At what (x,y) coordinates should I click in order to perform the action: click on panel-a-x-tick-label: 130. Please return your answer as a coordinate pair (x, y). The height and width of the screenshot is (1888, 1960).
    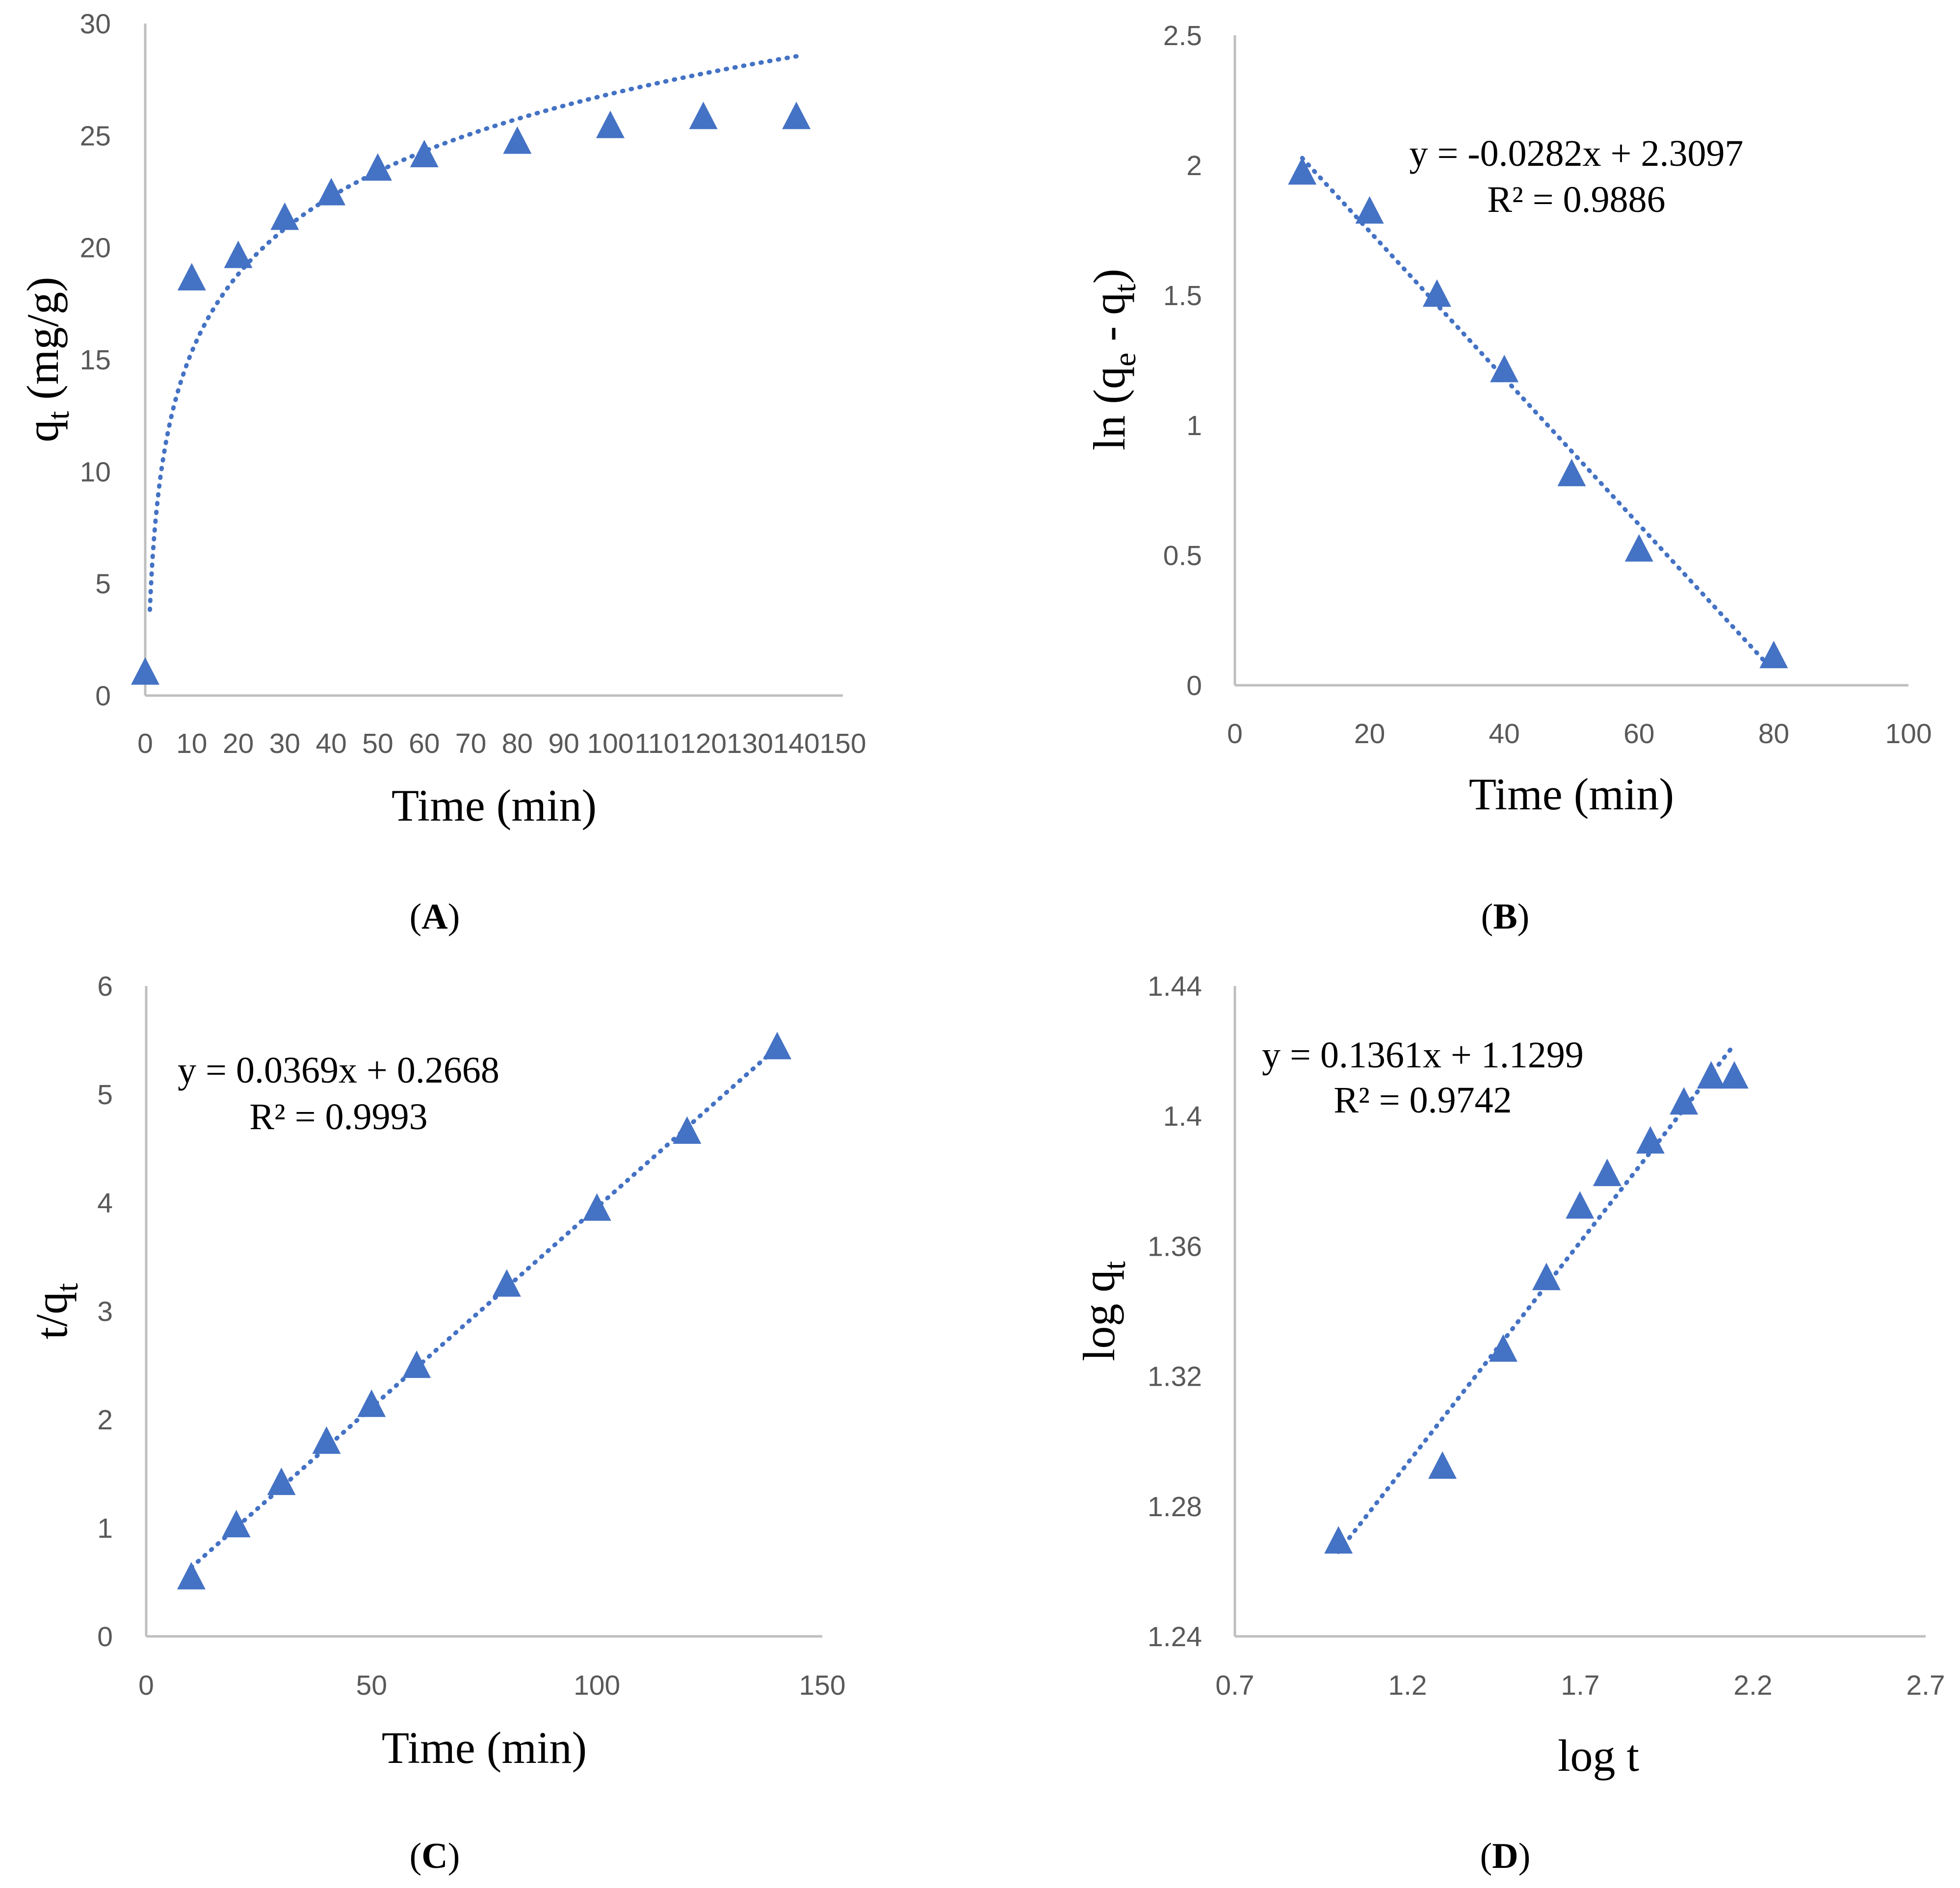
    Looking at the image, I should click on (750, 743).